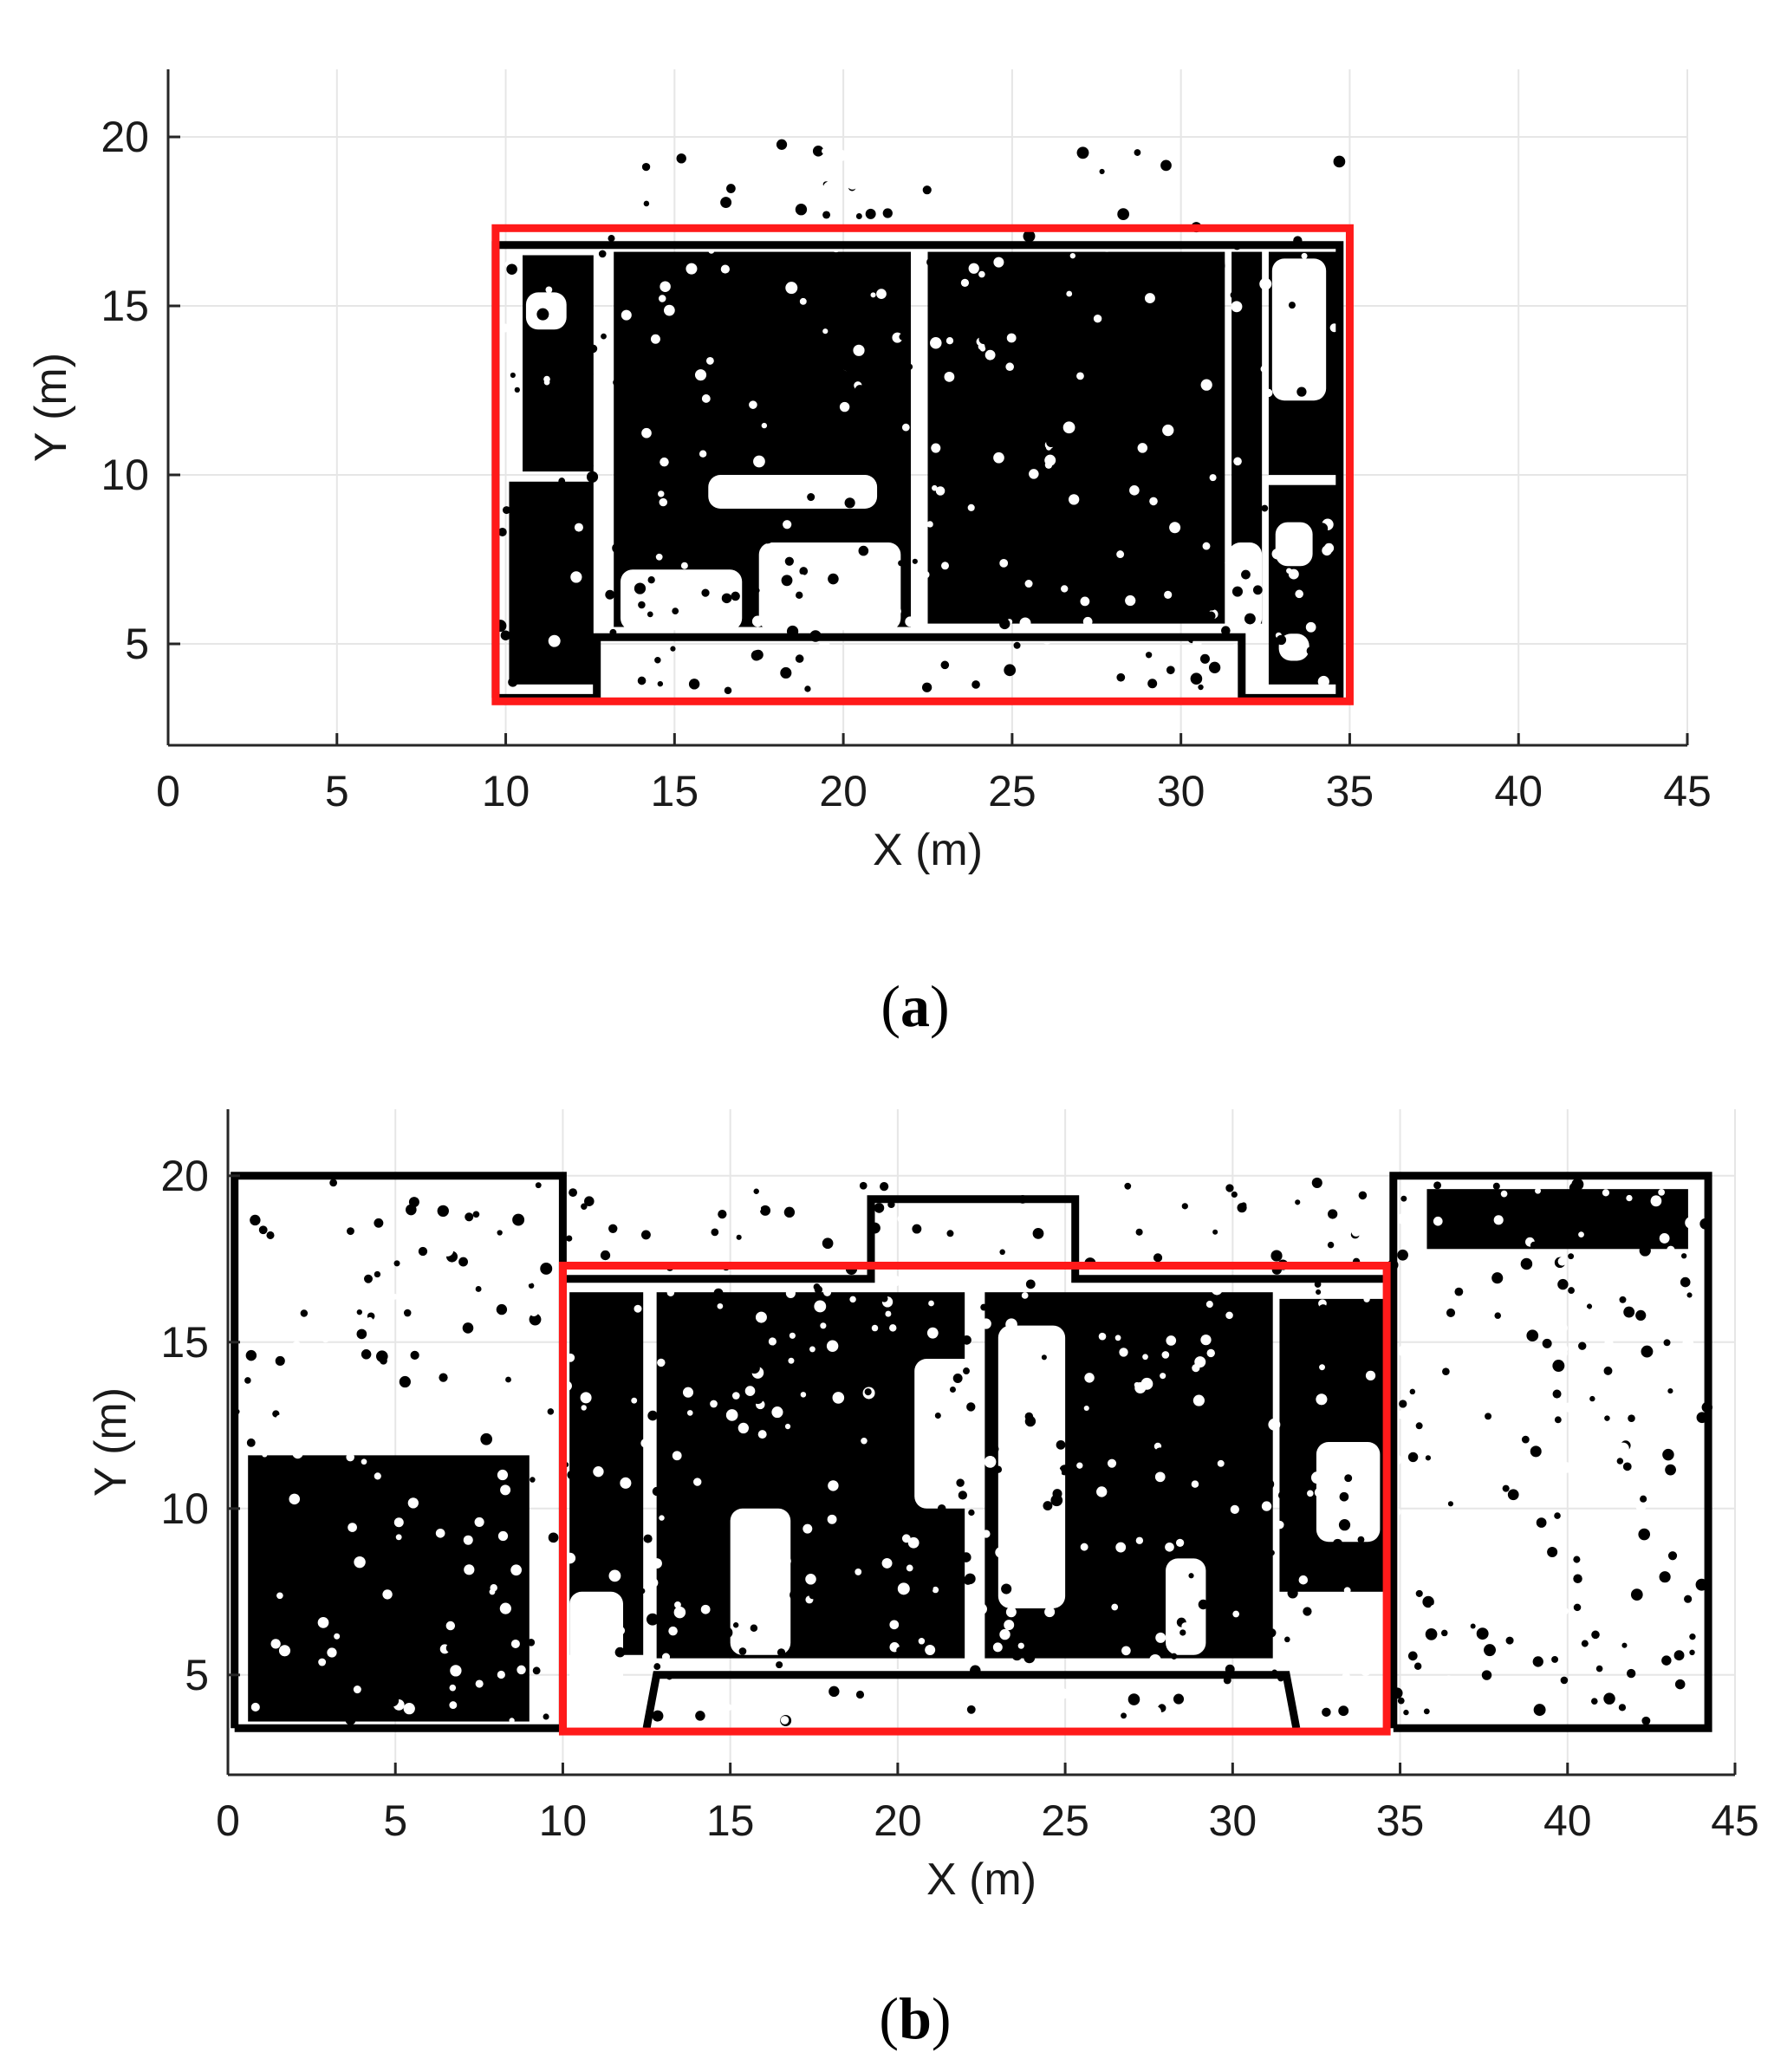  Describe the element at coordinates (506, 791) in the screenshot. I see `x-tick-label: 10` at that location.